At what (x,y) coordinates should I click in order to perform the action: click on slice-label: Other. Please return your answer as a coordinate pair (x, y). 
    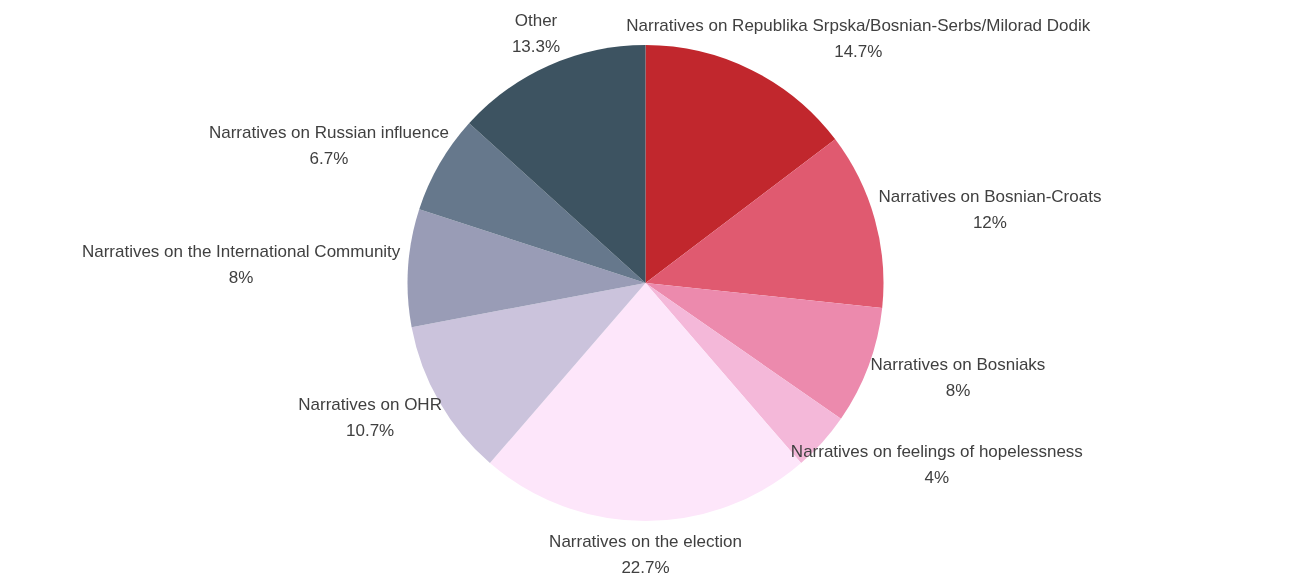
    Looking at the image, I should click on (536, 21).